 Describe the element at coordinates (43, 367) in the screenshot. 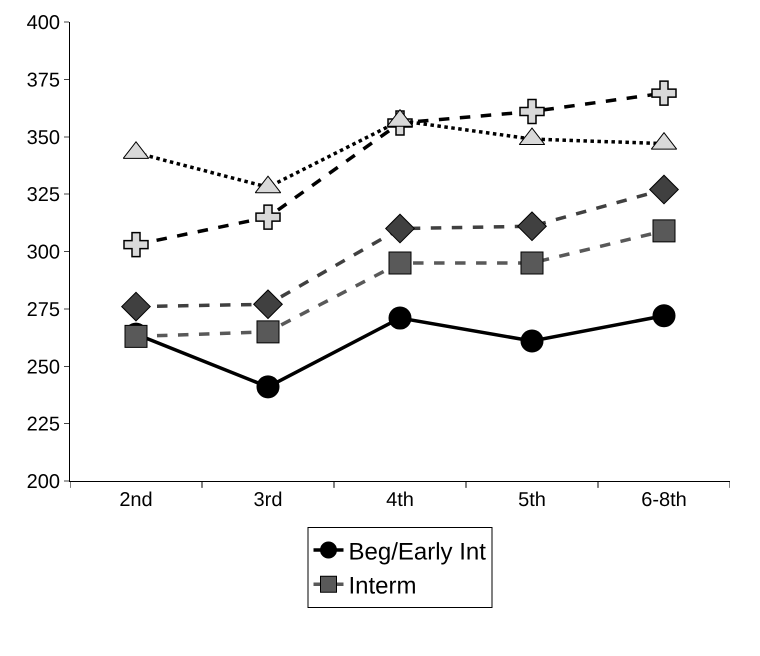

I see `y-tick-label: 250` at that location.